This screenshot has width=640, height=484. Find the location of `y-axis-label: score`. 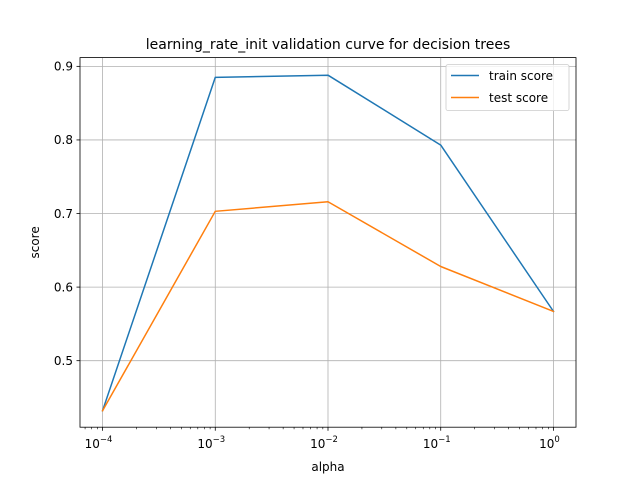

y-axis-label: score is located at coordinates (35, 242).